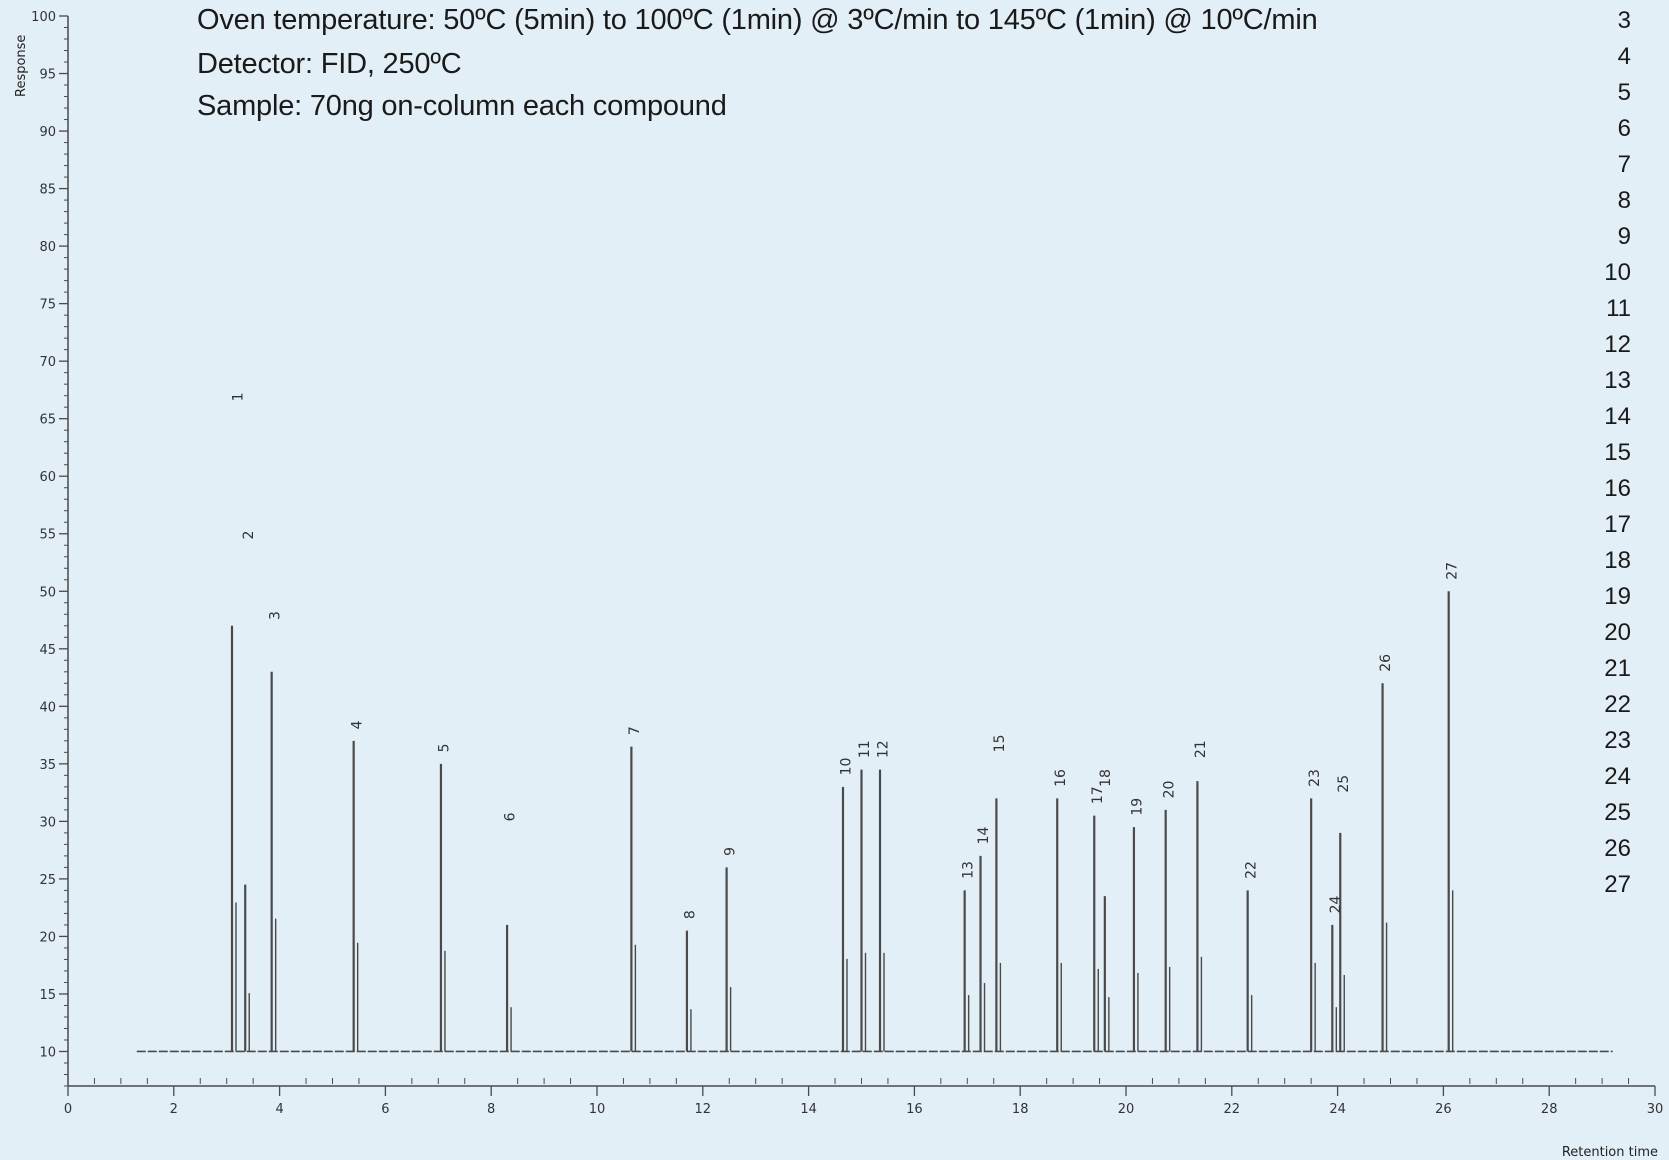 Image resolution: width=1669 pixels, height=1160 pixels. Describe the element at coordinates (968, 870) in the screenshot. I see `peak-label: 13` at that location.